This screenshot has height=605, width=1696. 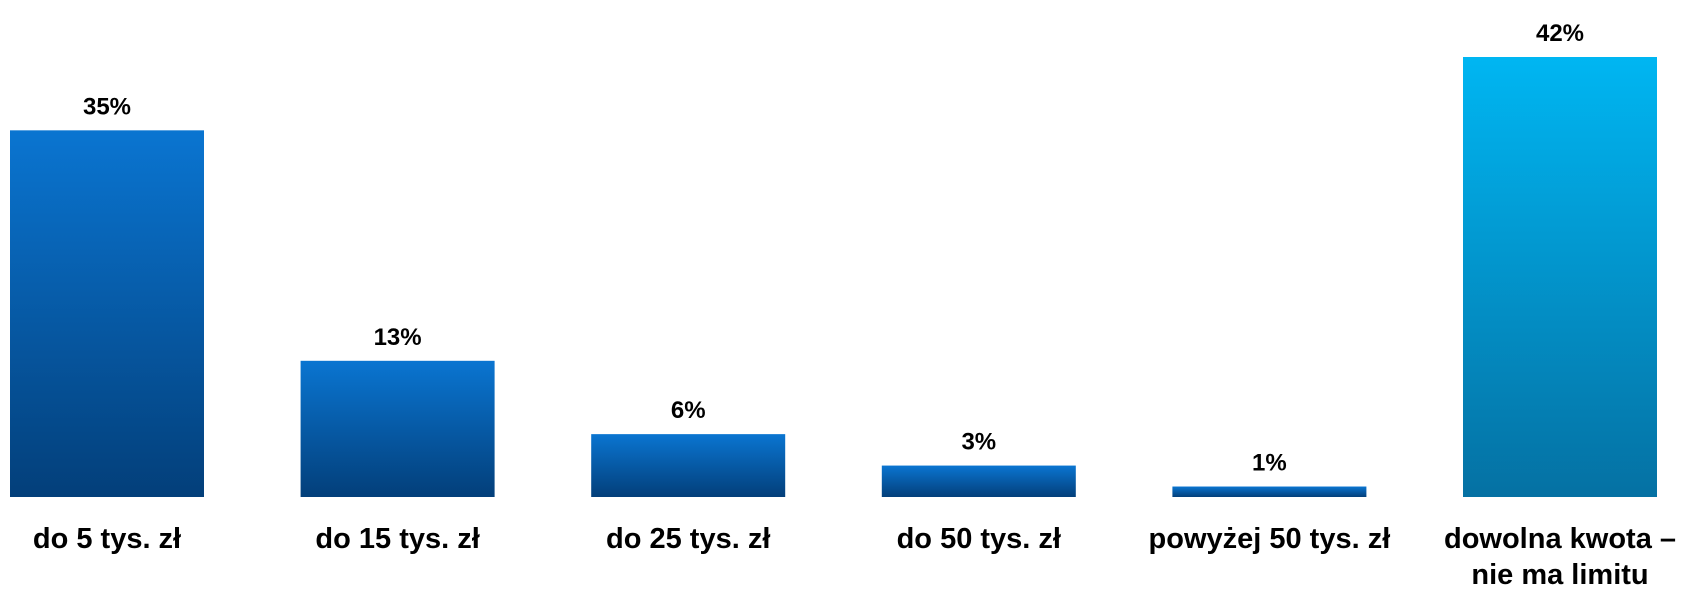 What do you see at coordinates (397, 428) in the screenshot?
I see `bar-do-15-tys-zl` at bounding box center [397, 428].